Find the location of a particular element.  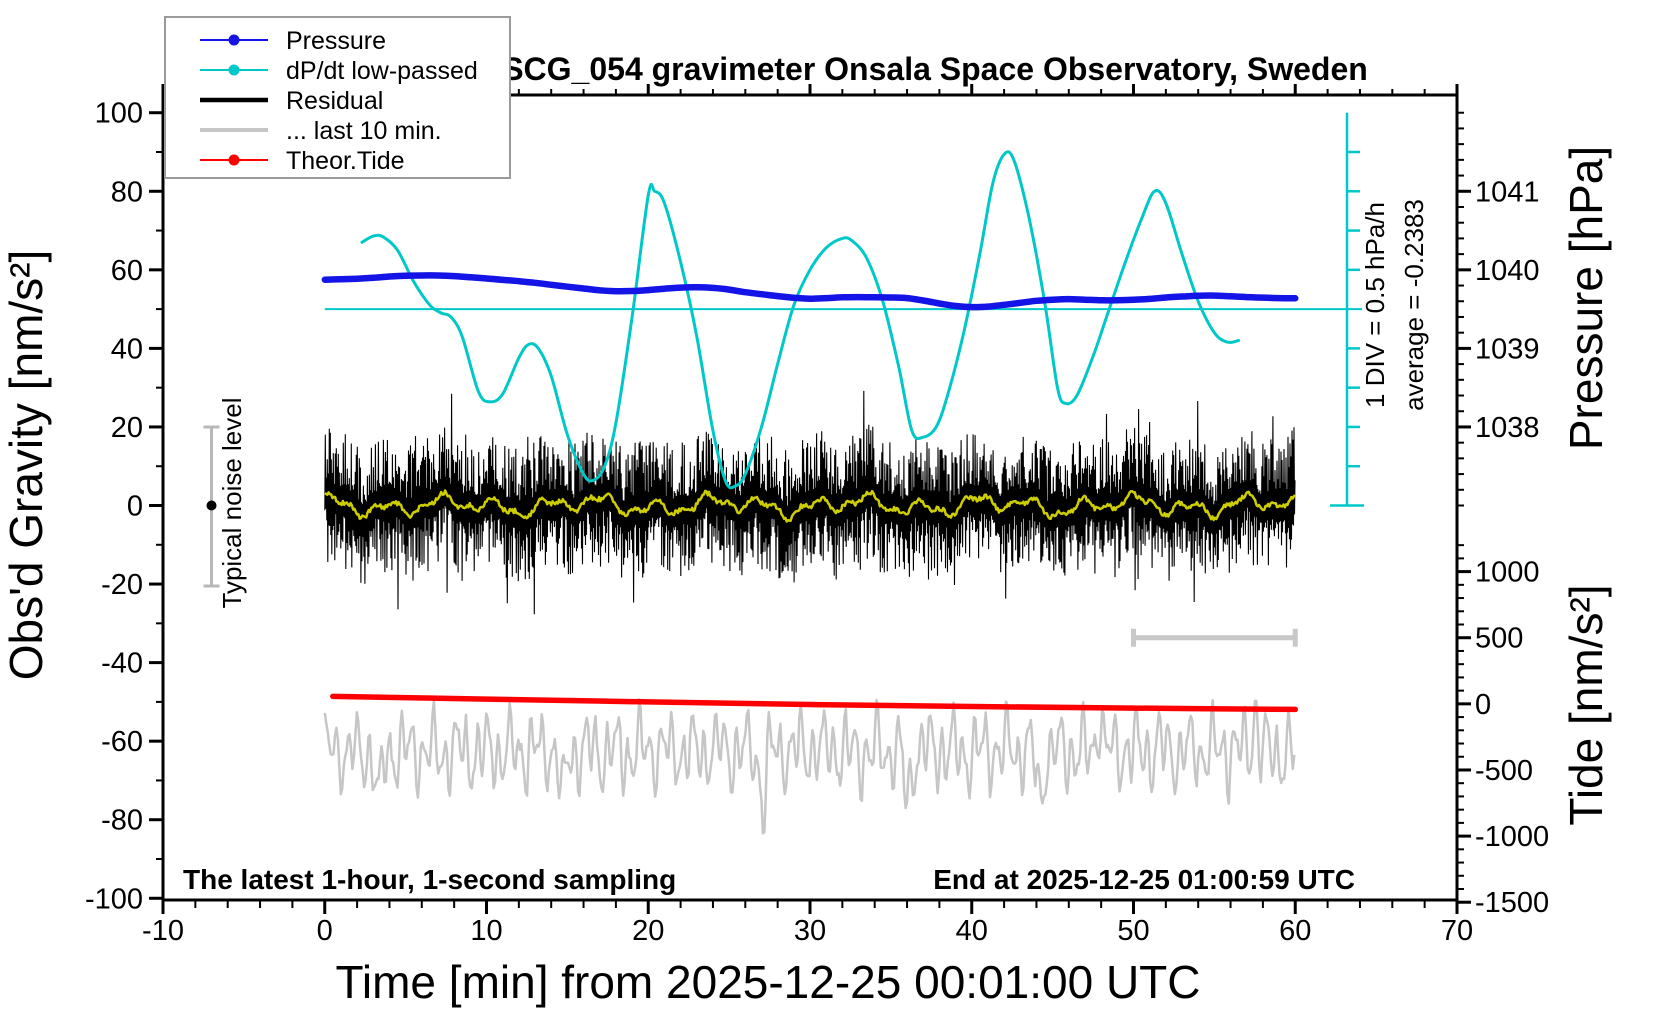

pressure-tick-label: 1038 is located at coordinates (1507, 428).